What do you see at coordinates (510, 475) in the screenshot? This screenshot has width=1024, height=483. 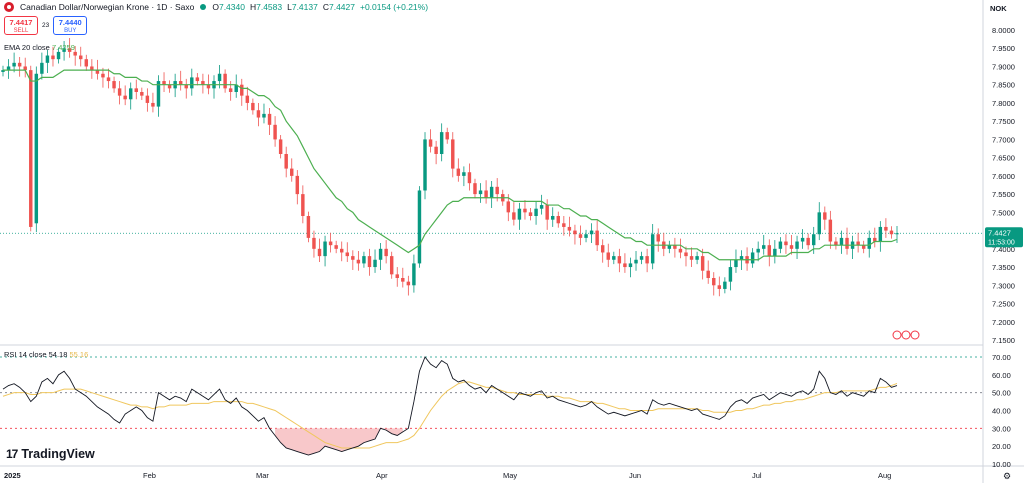 I see `time-tick-label: May` at bounding box center [510, 475].